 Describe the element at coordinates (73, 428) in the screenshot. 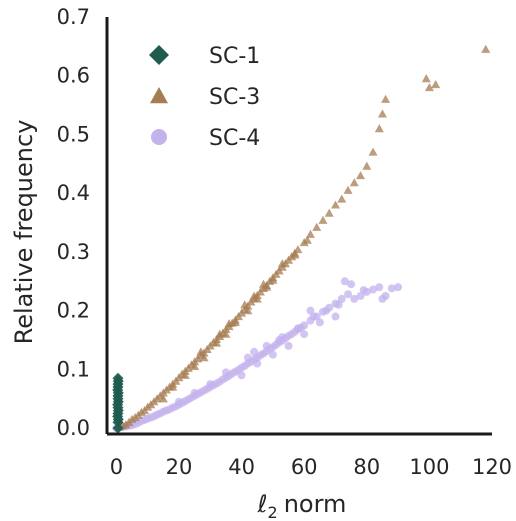

I see `y-tick-label: 0.0` at that location.